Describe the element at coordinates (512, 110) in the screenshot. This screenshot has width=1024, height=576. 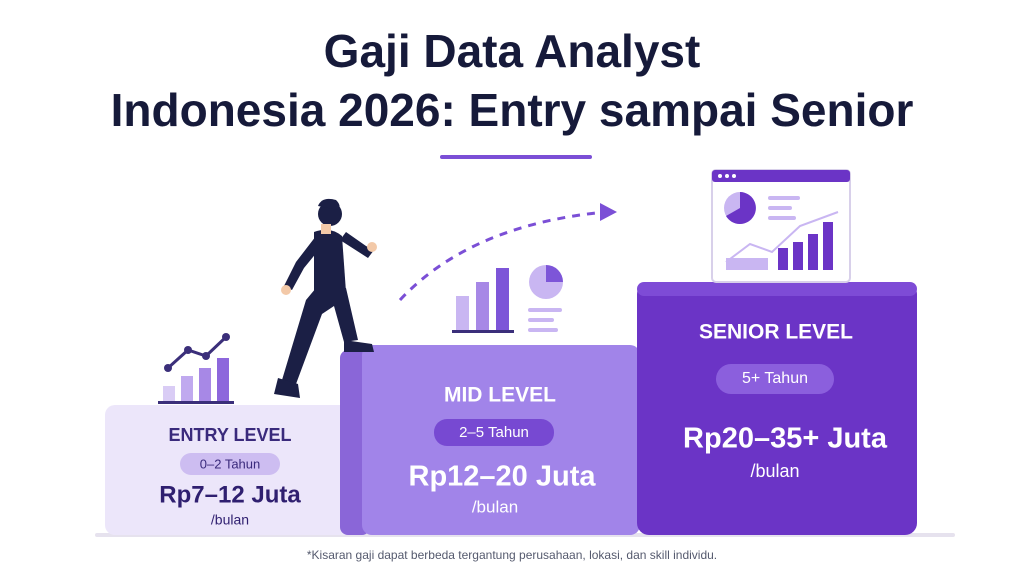
I see `title-line: Indonesia 2026: Entry sampai Senior` at that location.